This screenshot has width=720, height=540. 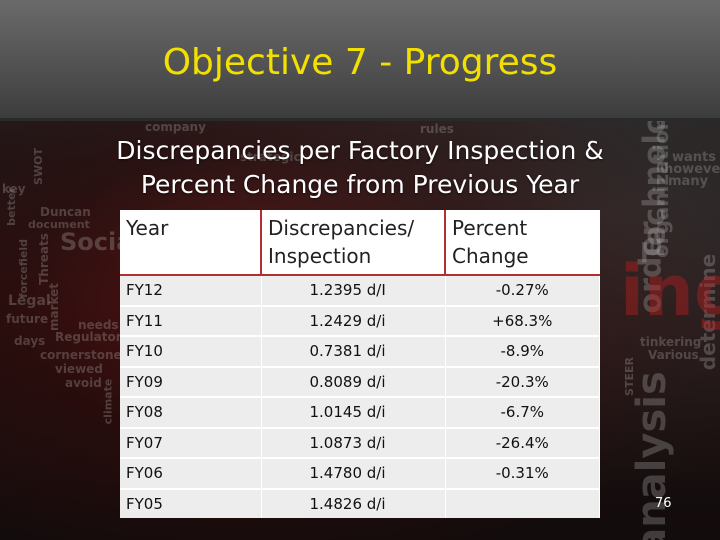 I want to click on cell-year: FY08, so click(x=191, y=412).